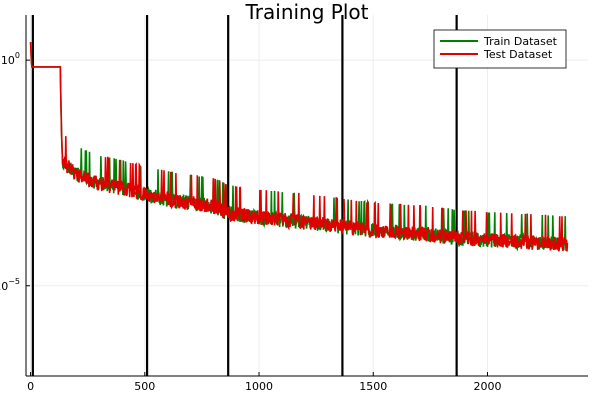 The height and width of the screenshot is (400, 600). What do you see at coordinates (307, 12) in the screenshot?
I see `chart-title: Training Plot` at bounding box center [307, 12].